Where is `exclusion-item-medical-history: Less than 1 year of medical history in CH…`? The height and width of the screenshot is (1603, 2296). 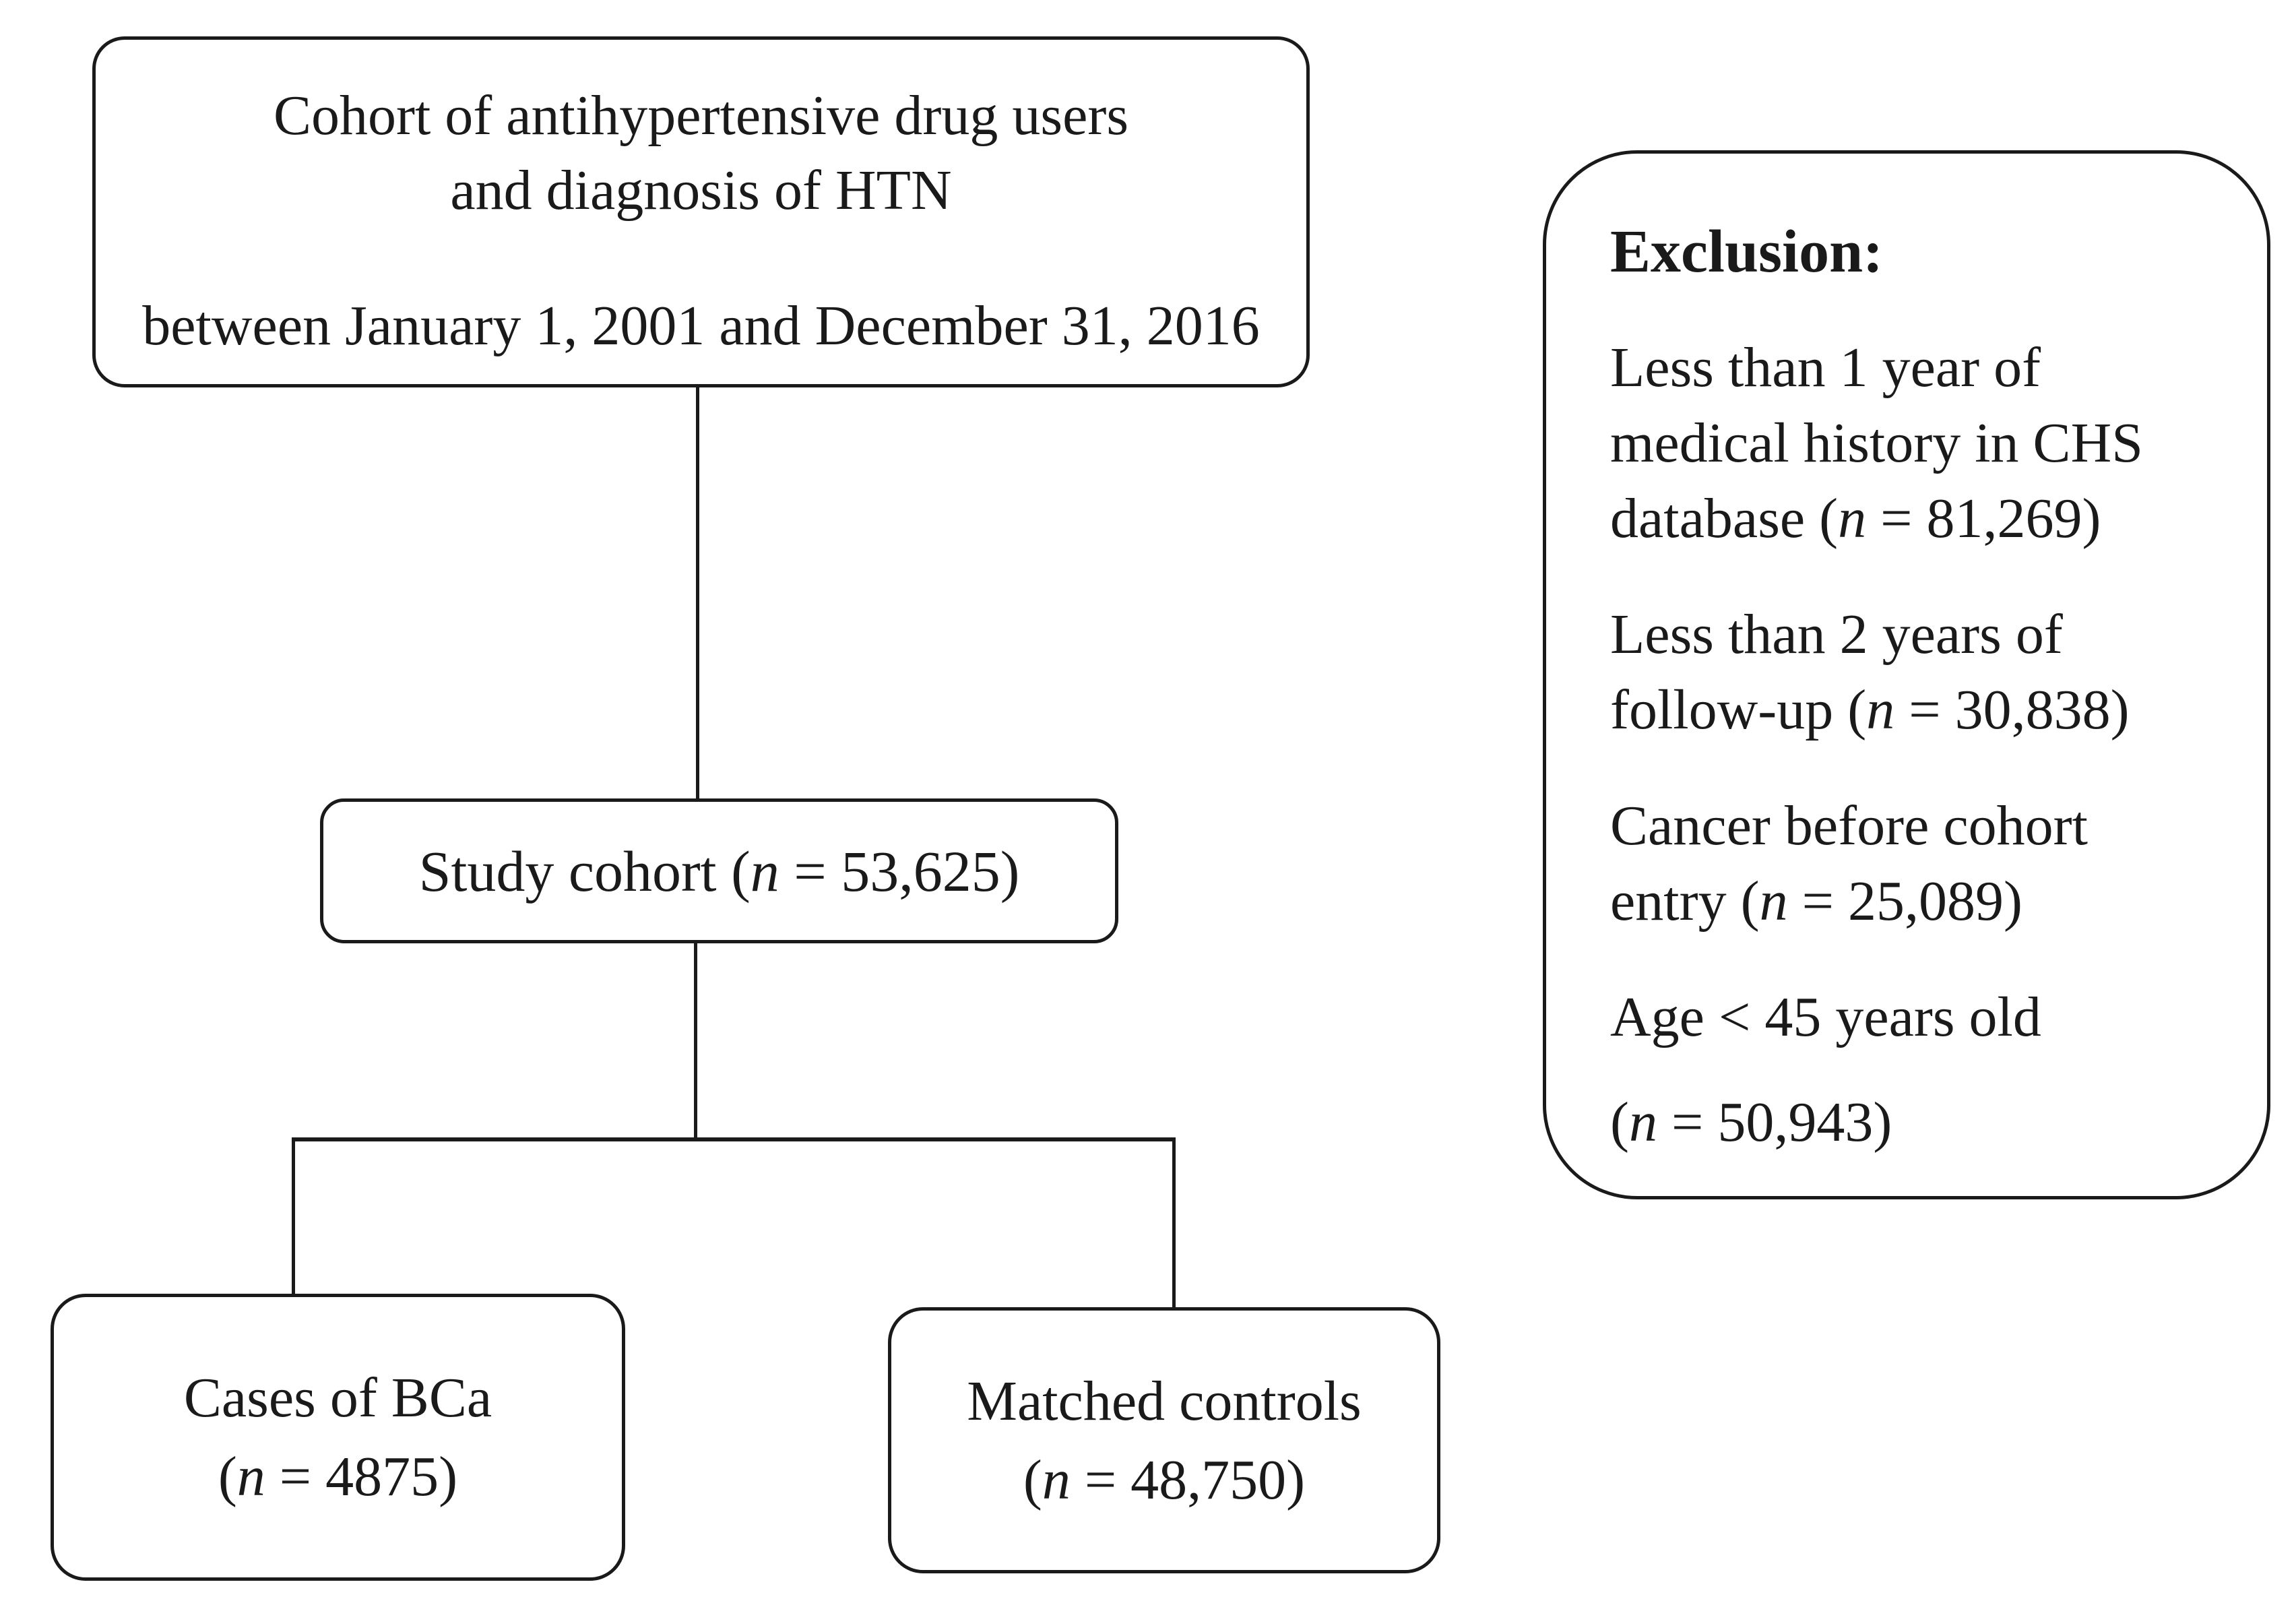
exclusion-item-medical-history: Less than 1 year of medical history in CH… is located at coordinates (1876, 443).